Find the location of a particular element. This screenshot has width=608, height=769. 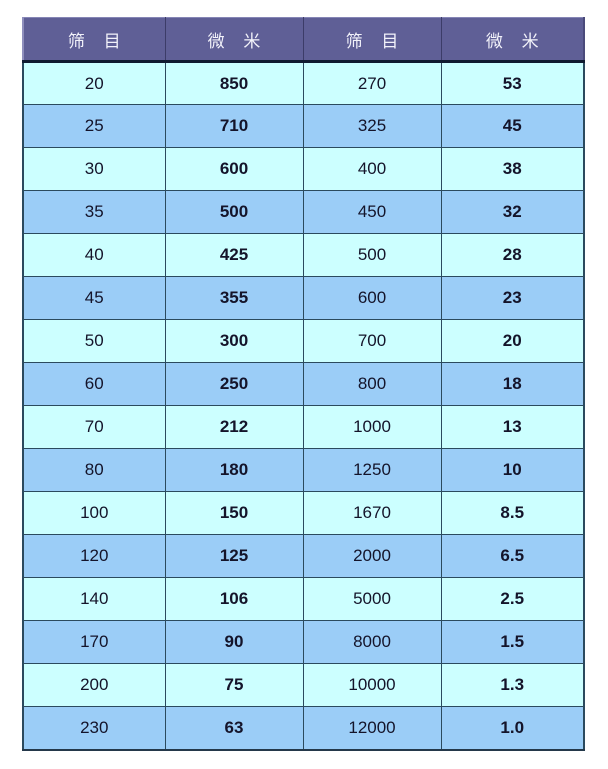

table-header-row: 筛 目 微 米 筛 目 微 米 is located at coordinates (303, 40).